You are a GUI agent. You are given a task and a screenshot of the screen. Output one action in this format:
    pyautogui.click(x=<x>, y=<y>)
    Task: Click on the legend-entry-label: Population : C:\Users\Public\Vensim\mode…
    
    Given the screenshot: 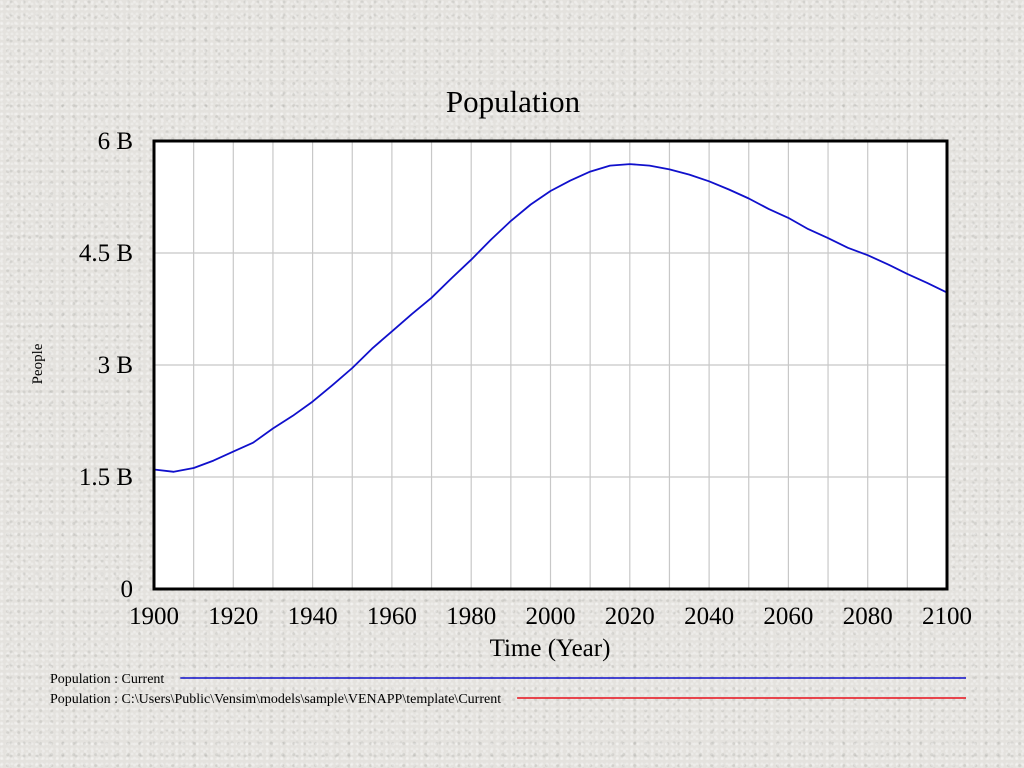 What is the action you would take?
    pyautogui.click(x=275, y=699)
    